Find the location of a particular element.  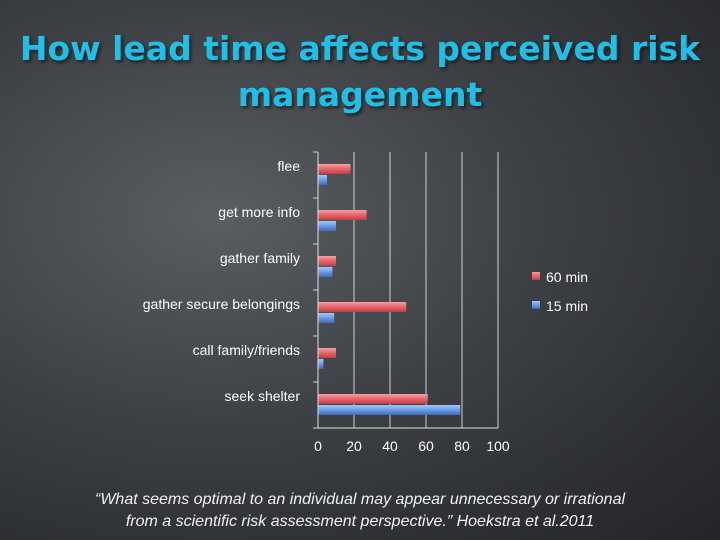

legend-swatch-15min is located at coordinates (536, 305).